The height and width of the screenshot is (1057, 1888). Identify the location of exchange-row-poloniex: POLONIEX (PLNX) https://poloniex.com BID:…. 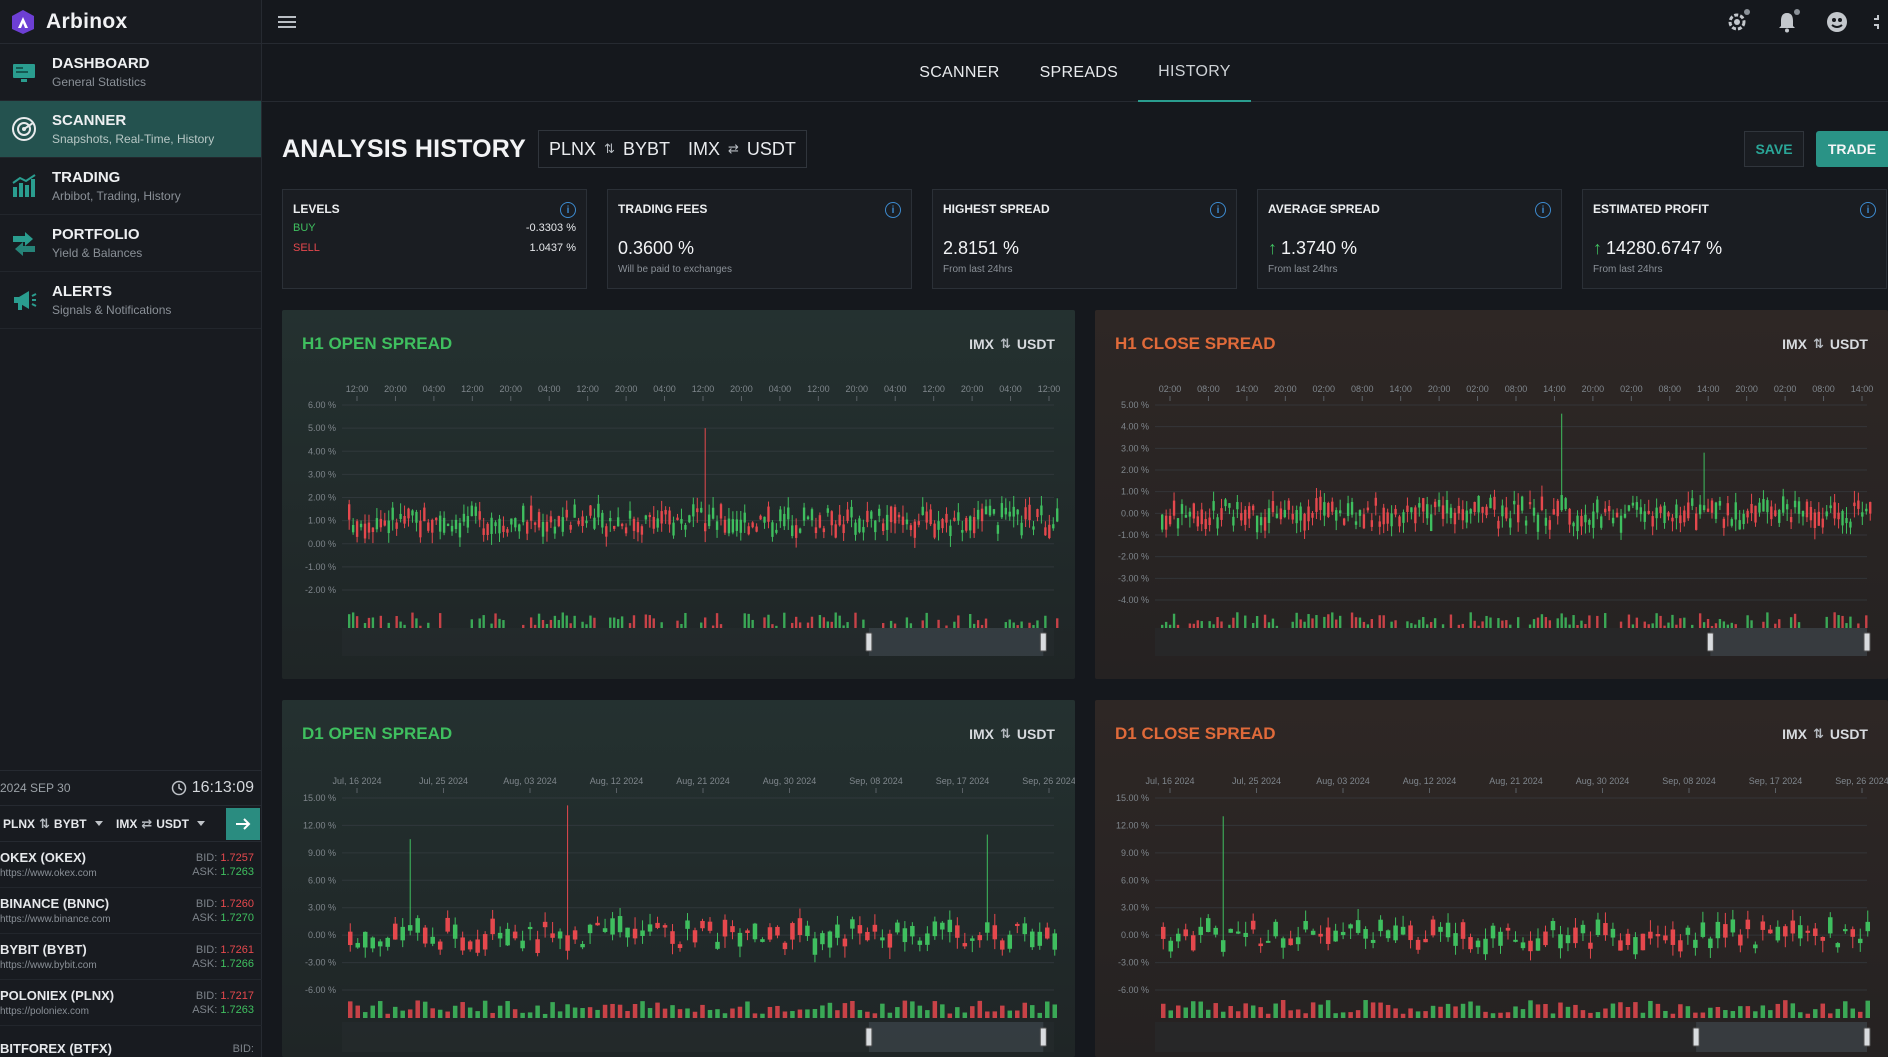
(131, 1003).